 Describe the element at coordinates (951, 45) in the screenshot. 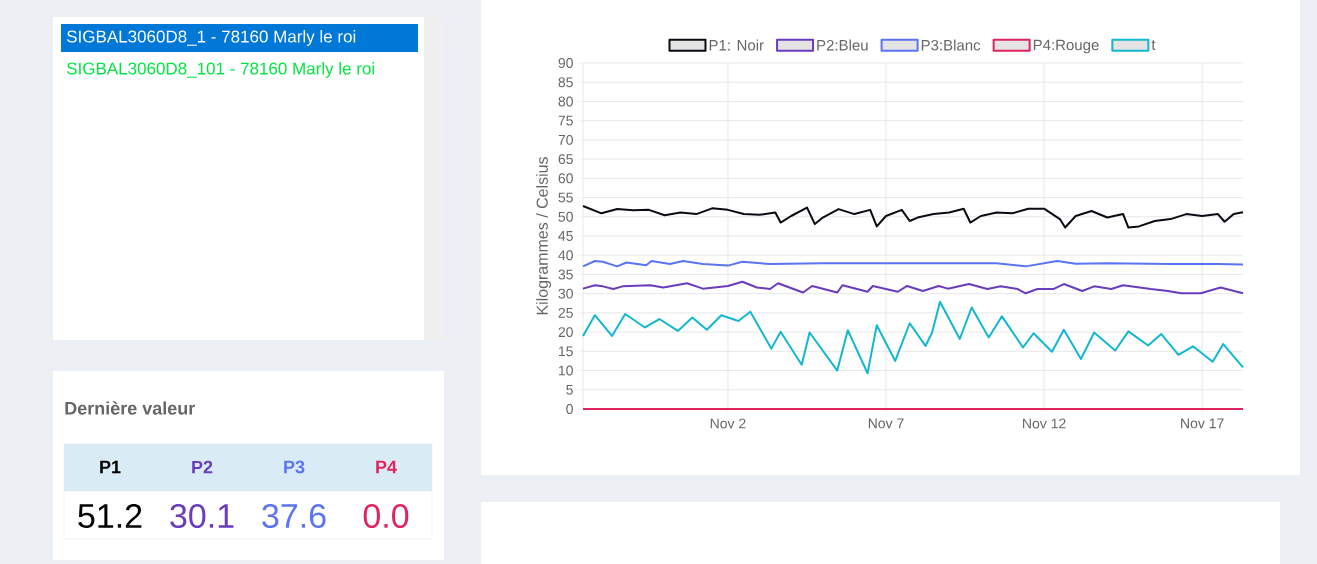

I see `legend-label: P3:Blanc` at that location.